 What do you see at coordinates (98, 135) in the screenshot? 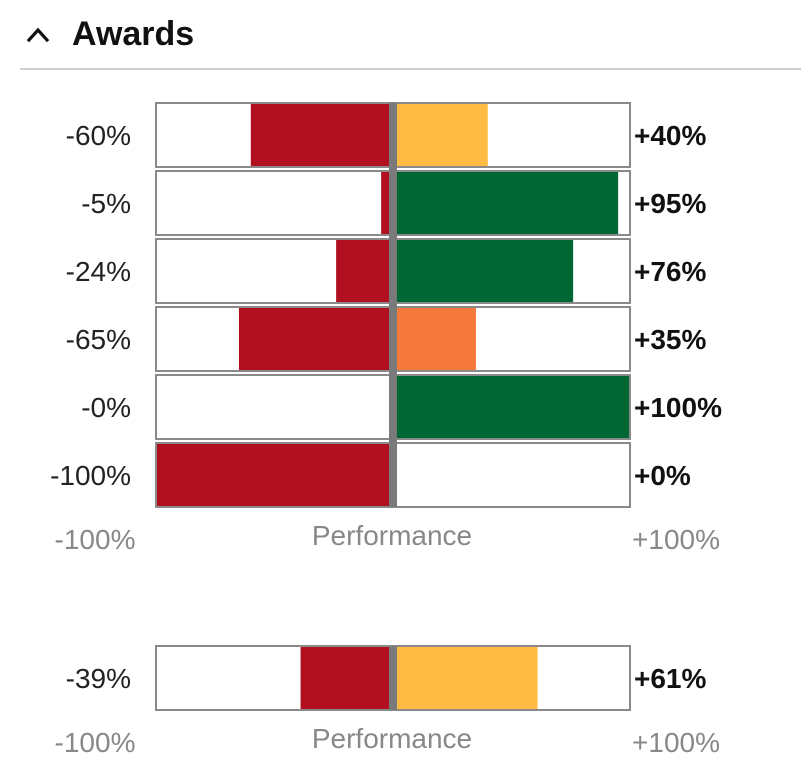
I see `negative-value-label: -60%` at bounding box center [98, 135].